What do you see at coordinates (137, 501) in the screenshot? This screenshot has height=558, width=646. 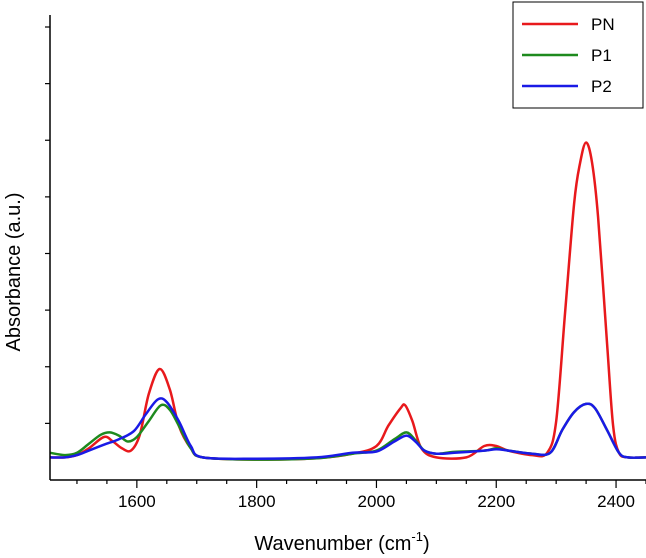 I see `x-tick-label: 1600` at bounding box center [137, 501].